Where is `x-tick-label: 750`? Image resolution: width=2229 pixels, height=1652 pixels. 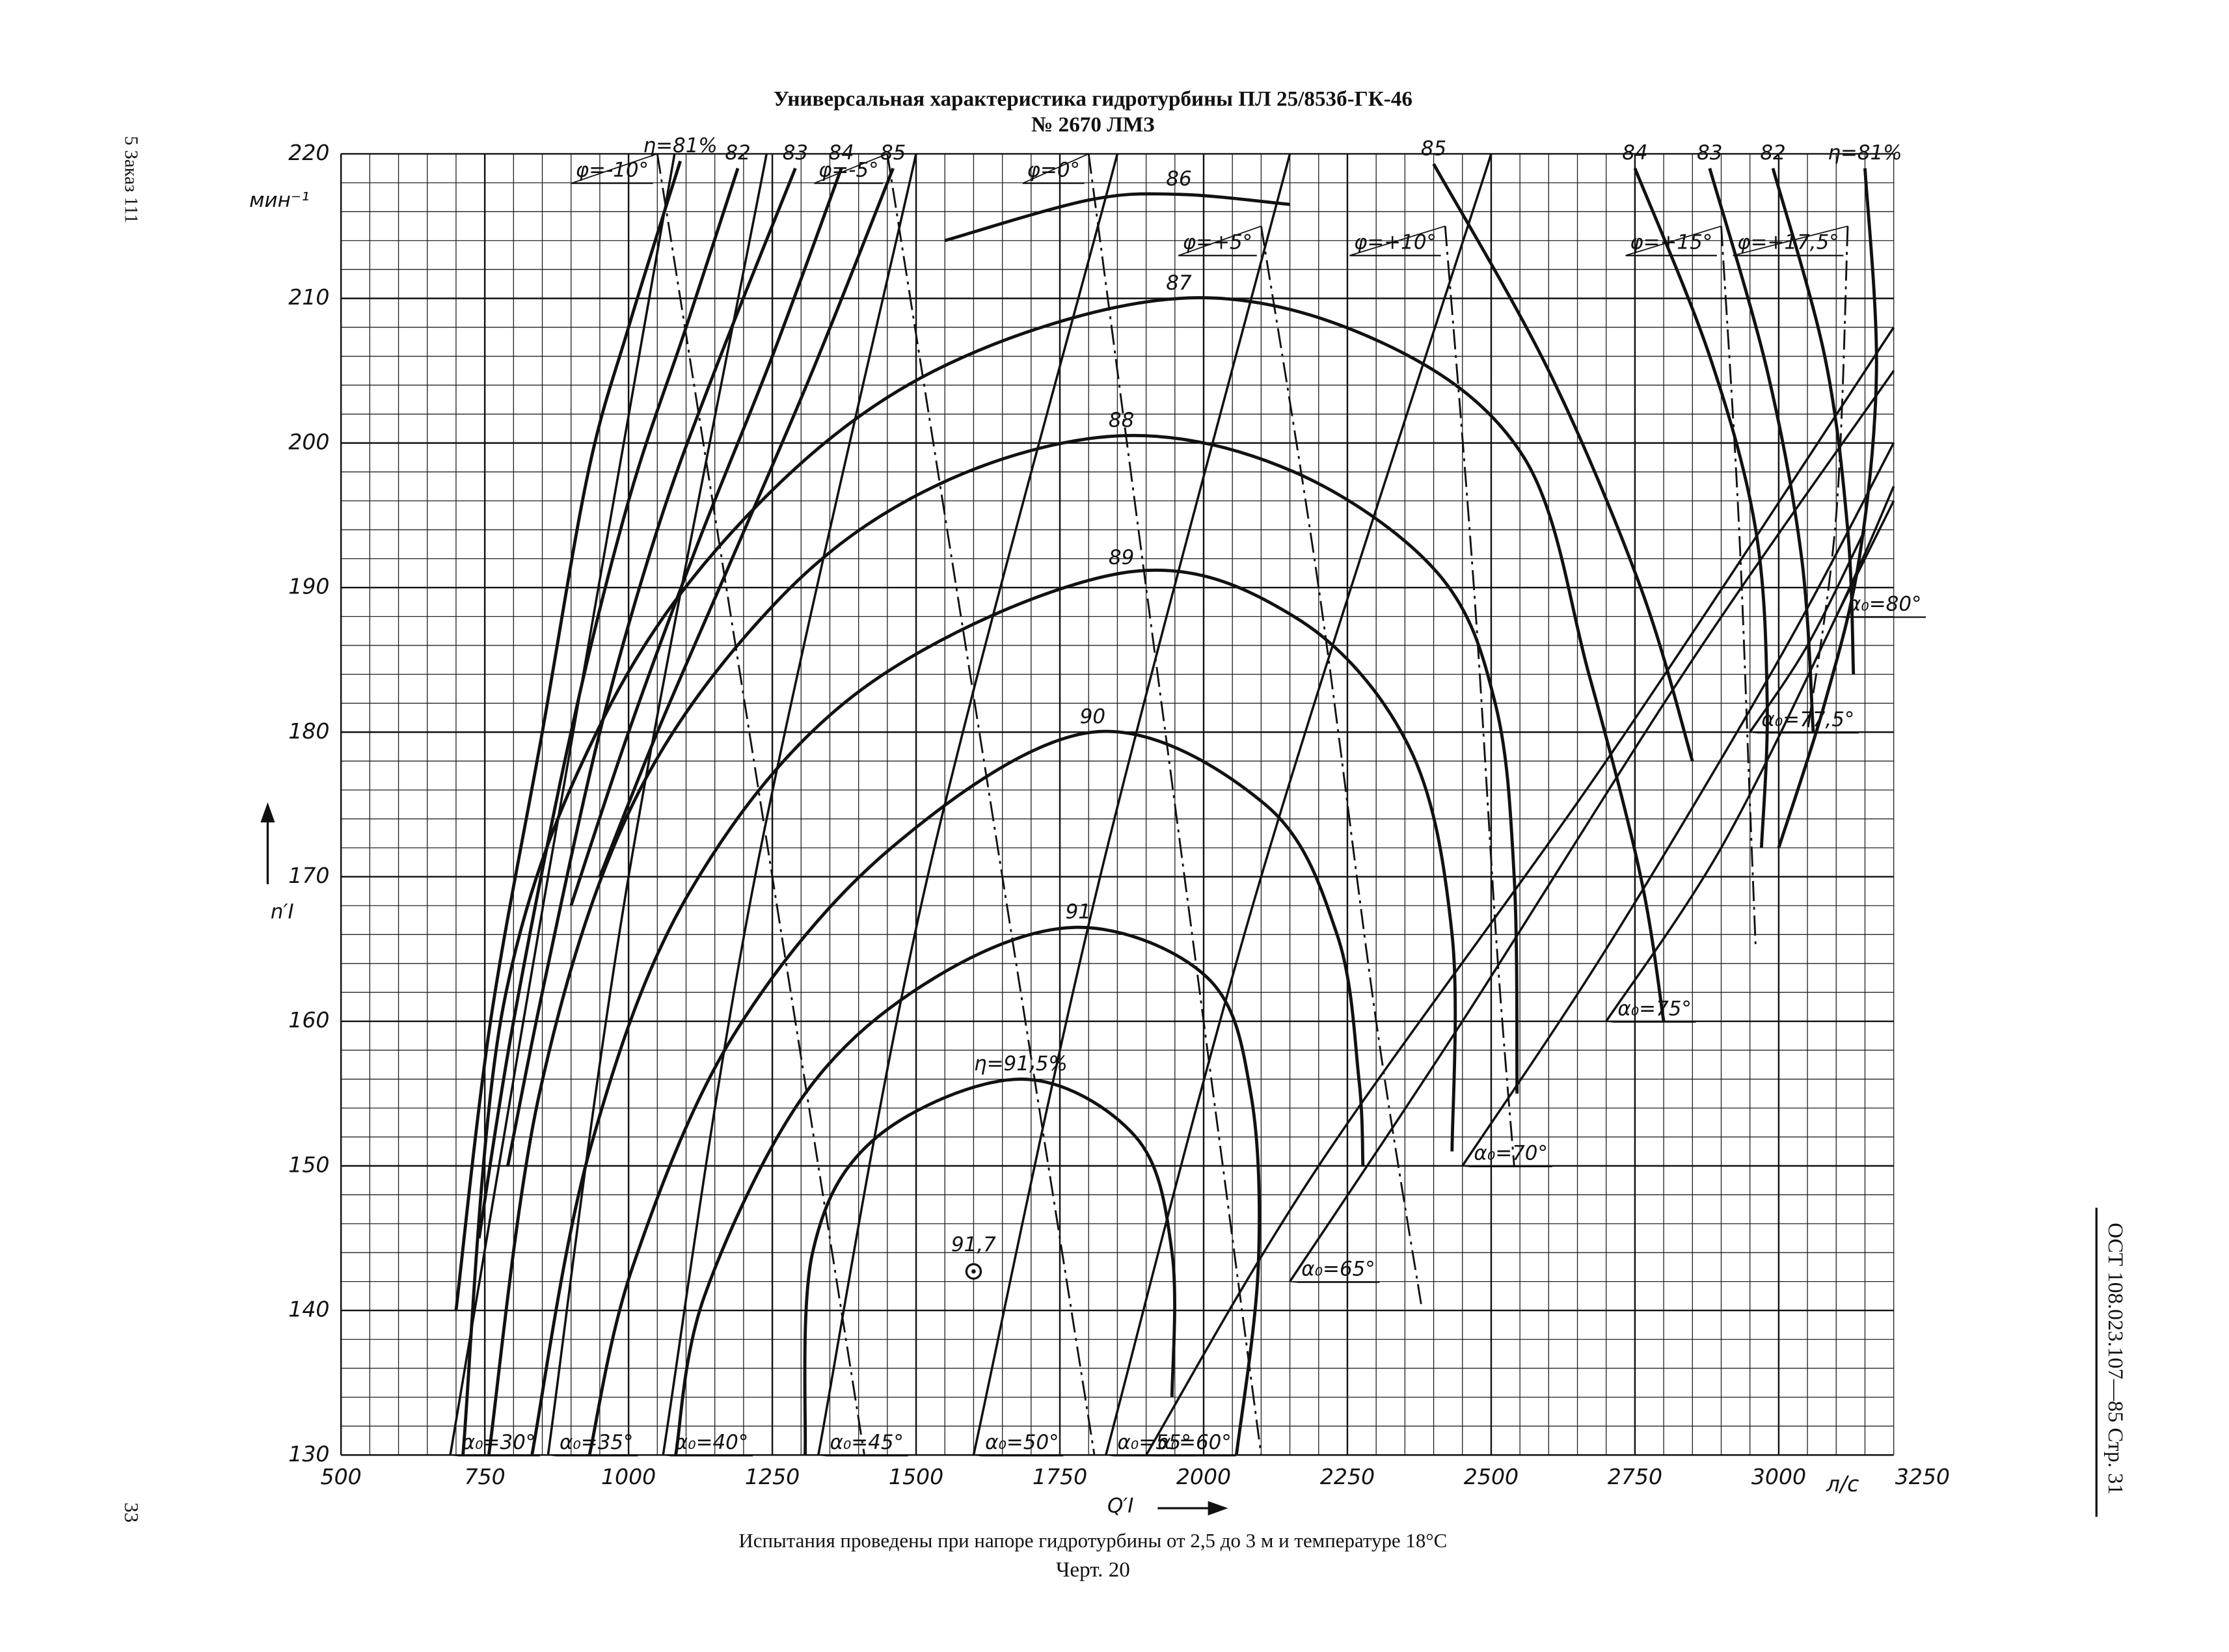
x-tick-label: 750 is located at coordinates (485, 1477).